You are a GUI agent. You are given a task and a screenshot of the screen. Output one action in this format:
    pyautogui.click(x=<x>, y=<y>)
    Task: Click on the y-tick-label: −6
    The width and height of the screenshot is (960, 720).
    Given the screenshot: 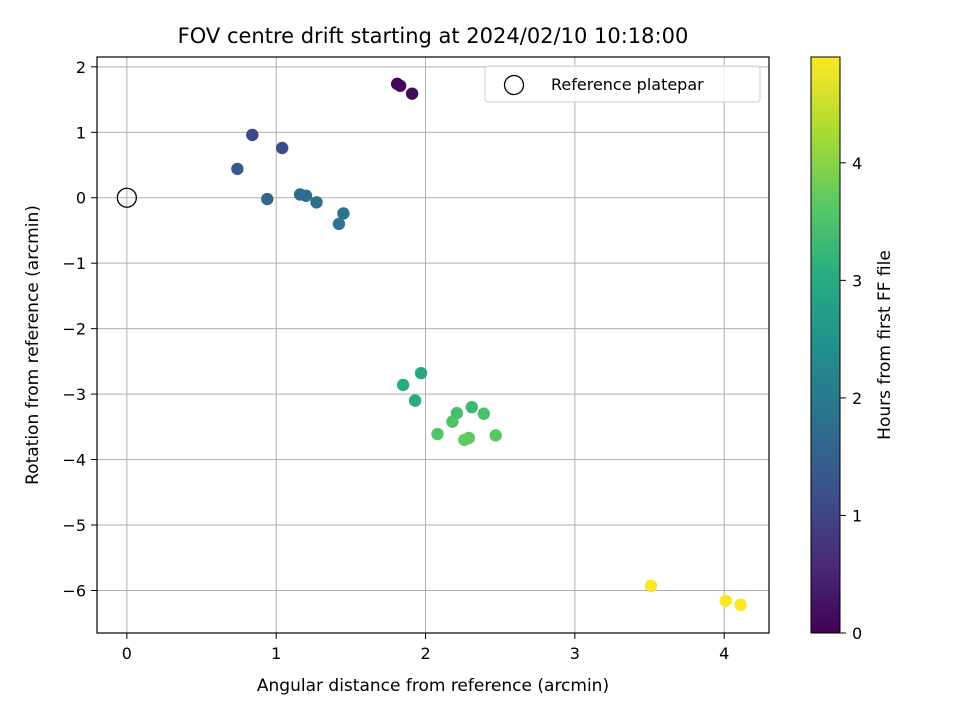 What is the action you would take?
    pyautogui.click(x=74, y=590)
    